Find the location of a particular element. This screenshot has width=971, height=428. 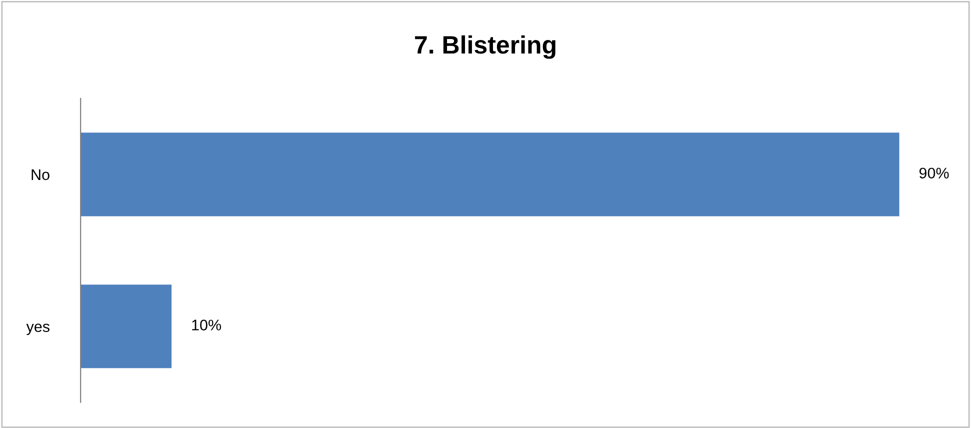

data-label: 10% is located at coordinates (207, 325).